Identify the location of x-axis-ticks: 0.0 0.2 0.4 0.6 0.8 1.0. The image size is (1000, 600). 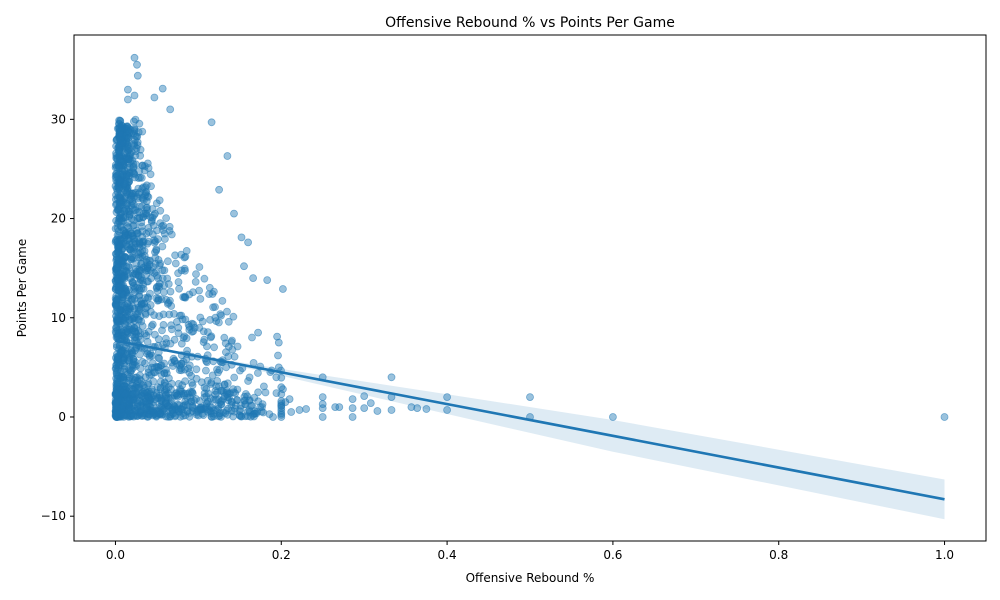
(530, 551).